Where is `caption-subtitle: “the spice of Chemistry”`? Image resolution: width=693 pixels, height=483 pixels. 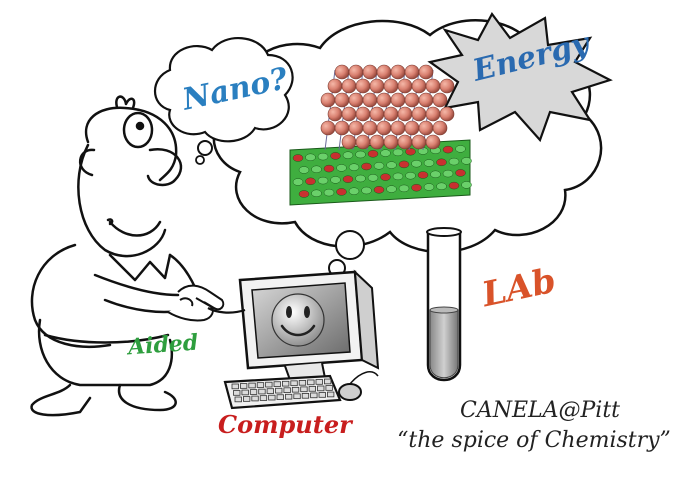
caption-subtitle: “the spice of Chemistry” is located at coordinates (534, 440).